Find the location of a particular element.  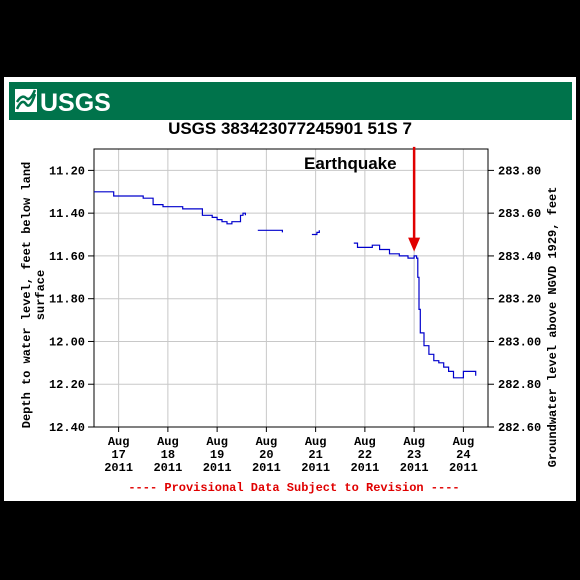

right-tick-label: 283.00 is located at coordinates (519, 342).